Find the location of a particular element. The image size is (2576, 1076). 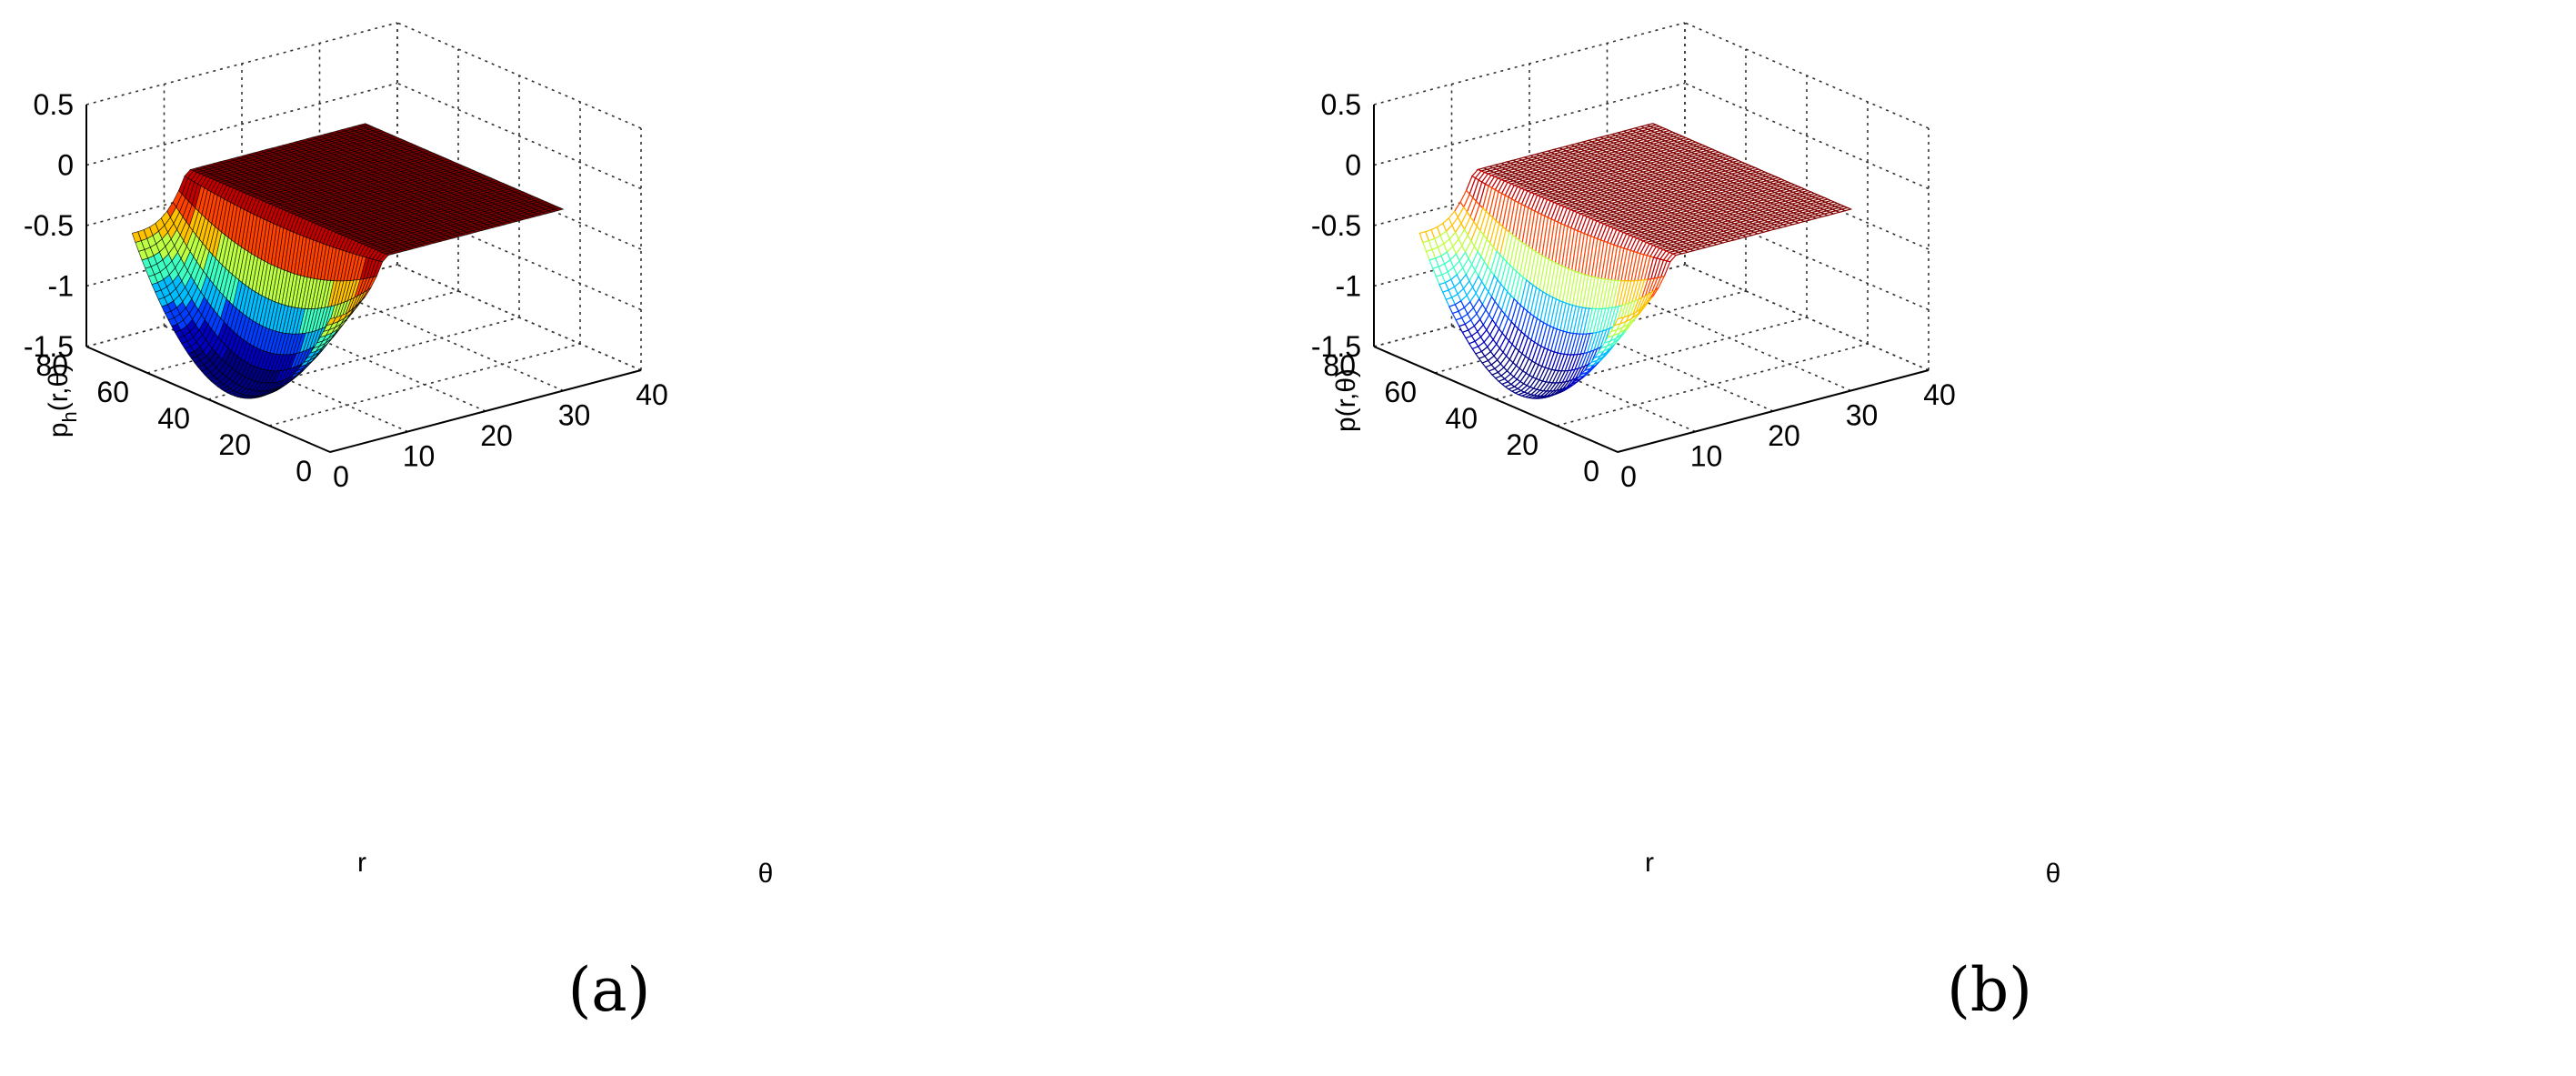

panel-label-b: (b) is located at coordinates (1990, 990).